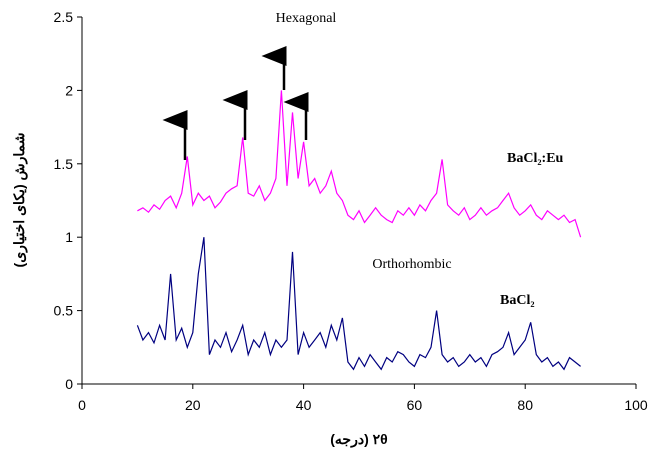  What do you see at coordinates (64, 17) in the screenshot?
I see `y-tick-label: 2.5` at bounding box center [64, 17].